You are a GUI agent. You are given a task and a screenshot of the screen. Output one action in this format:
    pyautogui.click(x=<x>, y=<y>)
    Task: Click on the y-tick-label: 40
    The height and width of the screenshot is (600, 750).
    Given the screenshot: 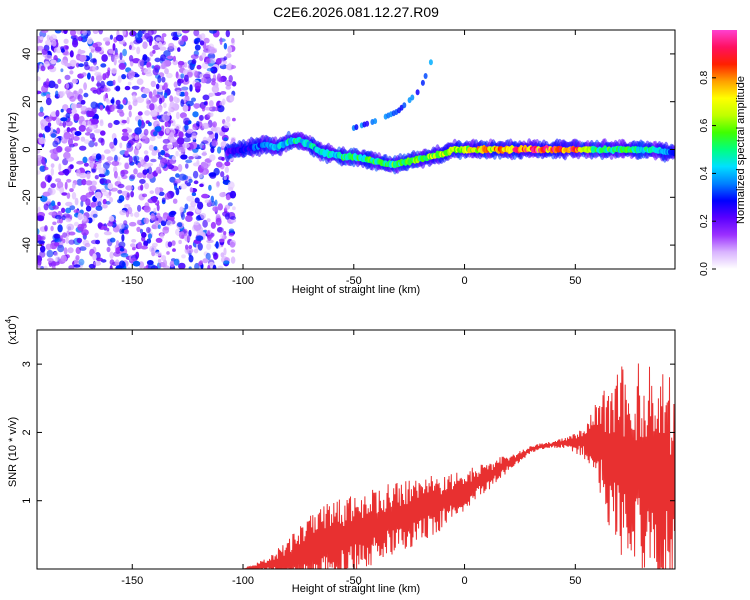 What is the action you would take?
    pyautogui.click(x=27, y=54)
    